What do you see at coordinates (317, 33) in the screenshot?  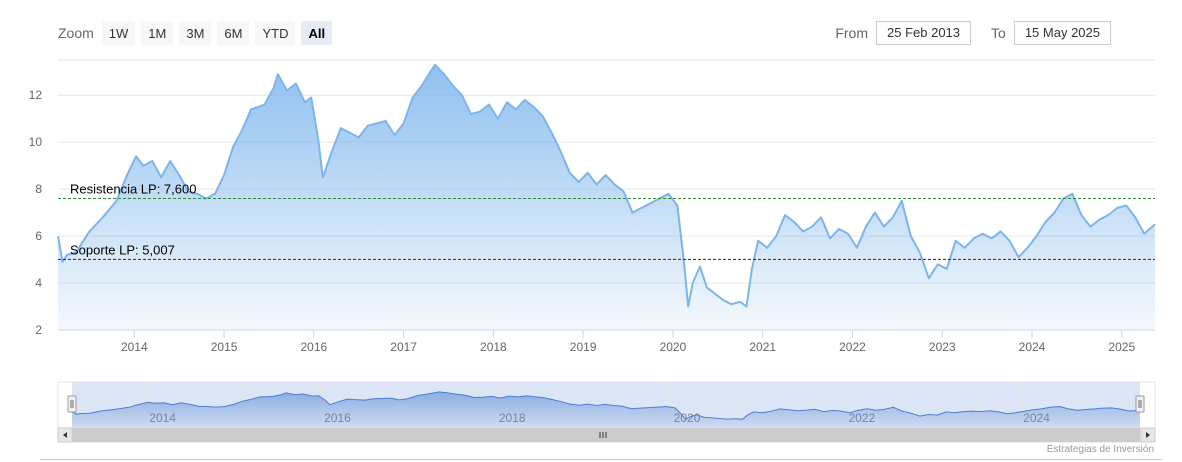 I see `zoom-all-button: All` at bounding box center [317, 33].